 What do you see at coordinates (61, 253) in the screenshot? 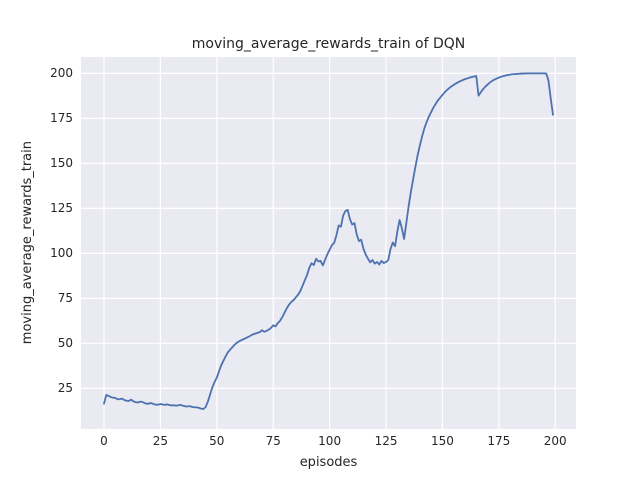
I see `y-tick-label: 100` at bounding box center [61, 253].